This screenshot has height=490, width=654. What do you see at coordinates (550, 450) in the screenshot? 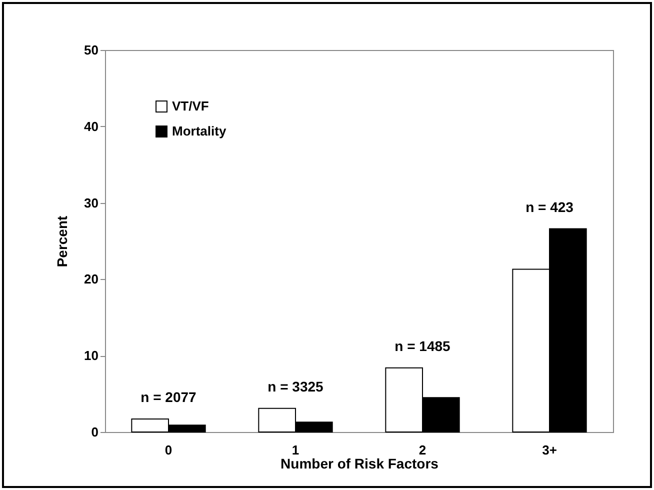
I see `x-tick-label: 3+` at bounding box center [550, 450].